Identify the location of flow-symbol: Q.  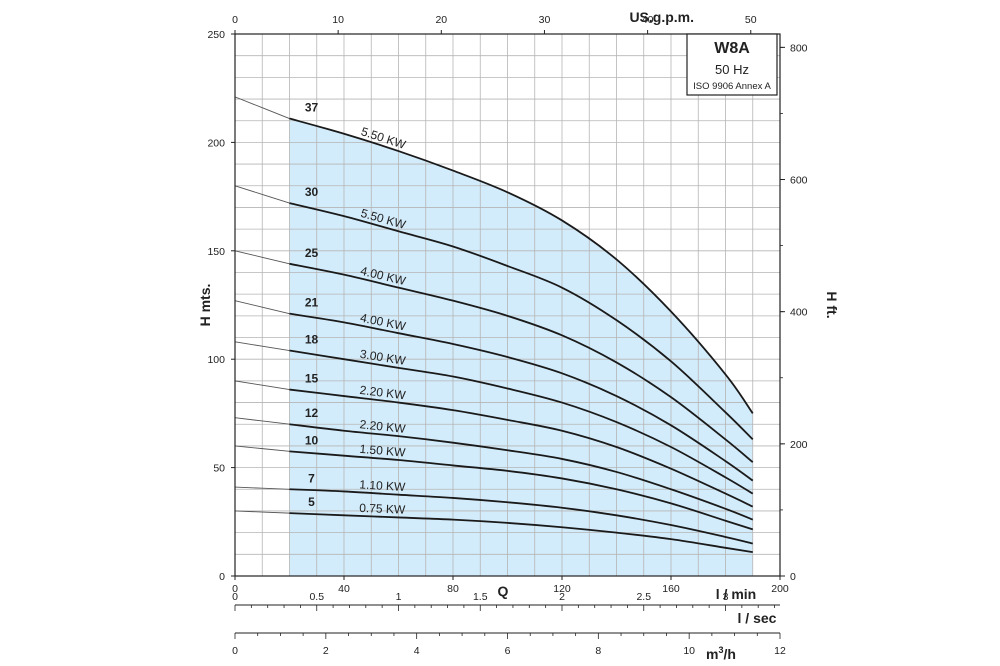
(503, 591).